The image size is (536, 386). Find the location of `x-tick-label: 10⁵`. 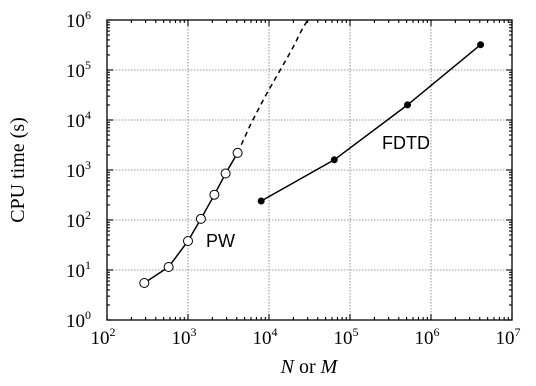

x-tick-label: 10⁵ is located at coordinates (346, 337).